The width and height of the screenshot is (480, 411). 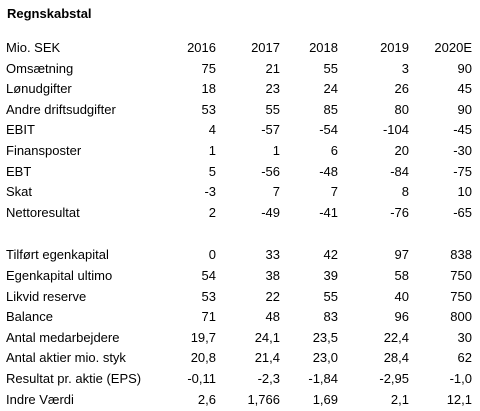 I want to click on row-value: 83, so click(x=330, y=317).